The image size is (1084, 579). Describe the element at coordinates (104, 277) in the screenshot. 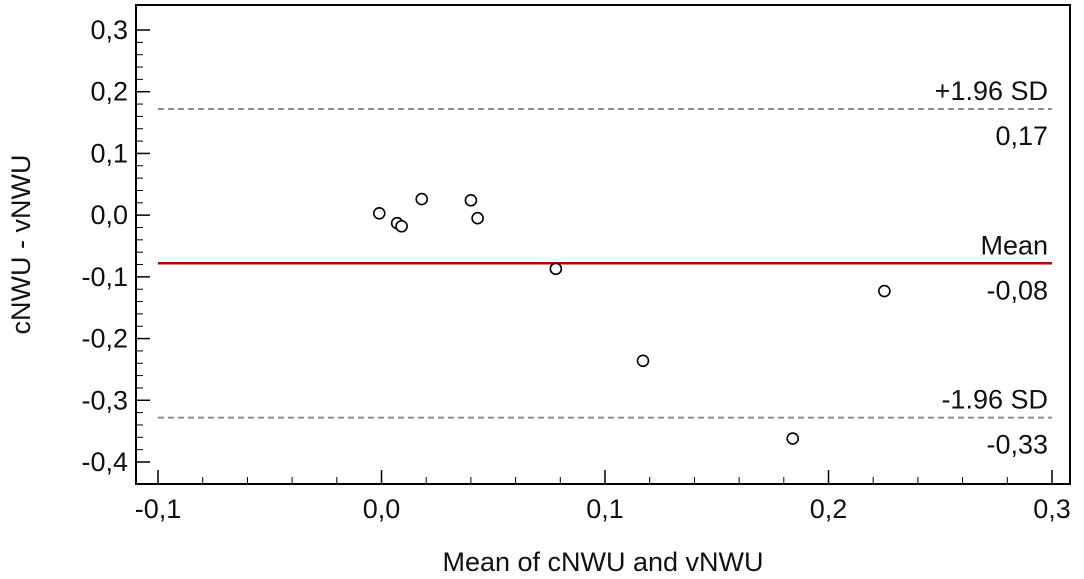

I see `y-tick-label-4: -0,1` at that location.